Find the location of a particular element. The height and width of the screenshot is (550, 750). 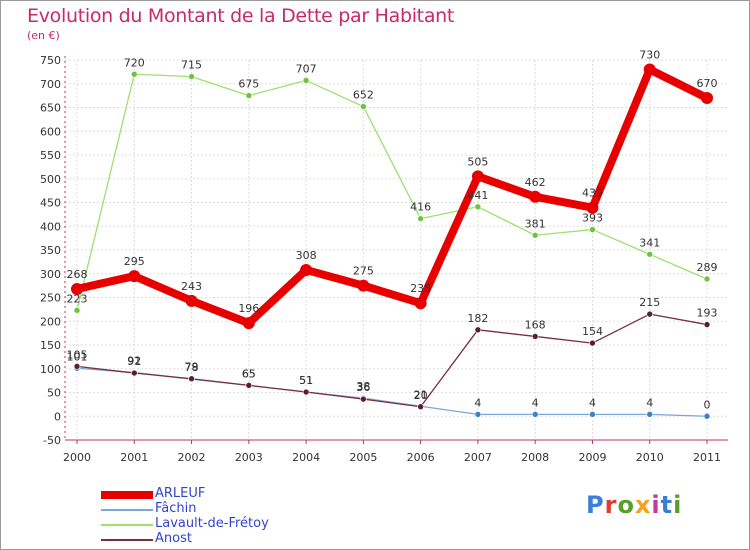

legend-label: Lavault-de-Frétoy is located at coordinates (212, 523).